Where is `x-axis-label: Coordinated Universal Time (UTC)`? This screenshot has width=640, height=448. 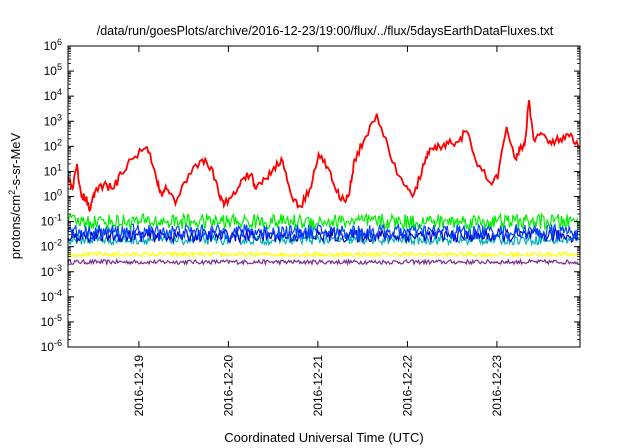 x-axis-label: Coordinated Universal Time (UTC) is located at coordinates (323, 437).